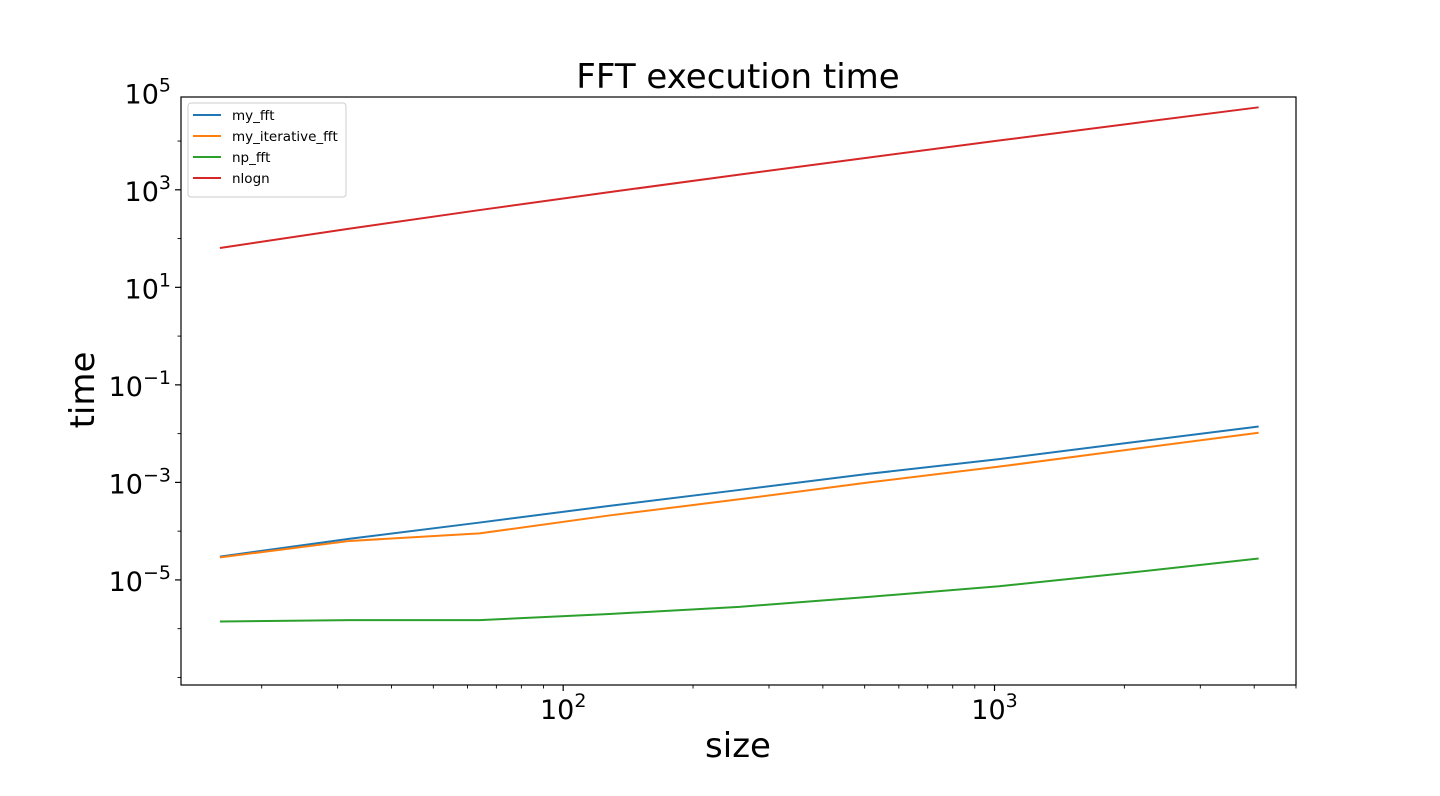  Describe the element at coordinates (739, 590) in the screenshot. I see `series-line-np_fft` at that location.